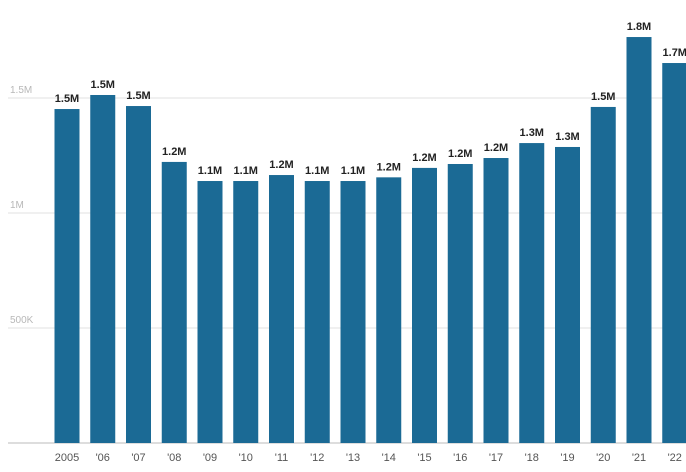 The image size is (686, 472). What do you see at coordinates (389, 458) in the screenshot?
I see `x-tick-label: '14` at bounding box center [389, 458].